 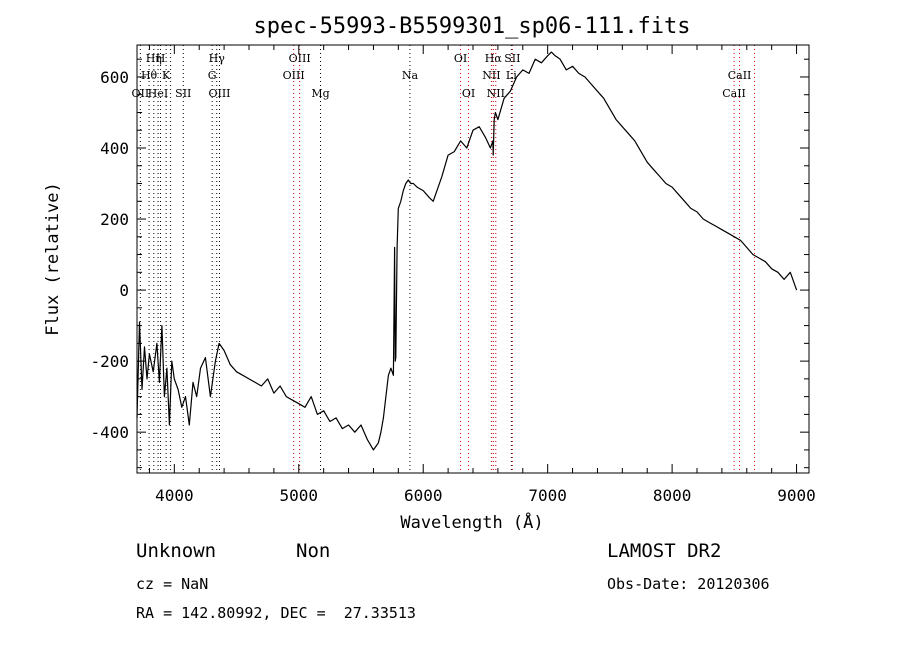 I want to click on line-label: OII, so click(x=141, y=93).